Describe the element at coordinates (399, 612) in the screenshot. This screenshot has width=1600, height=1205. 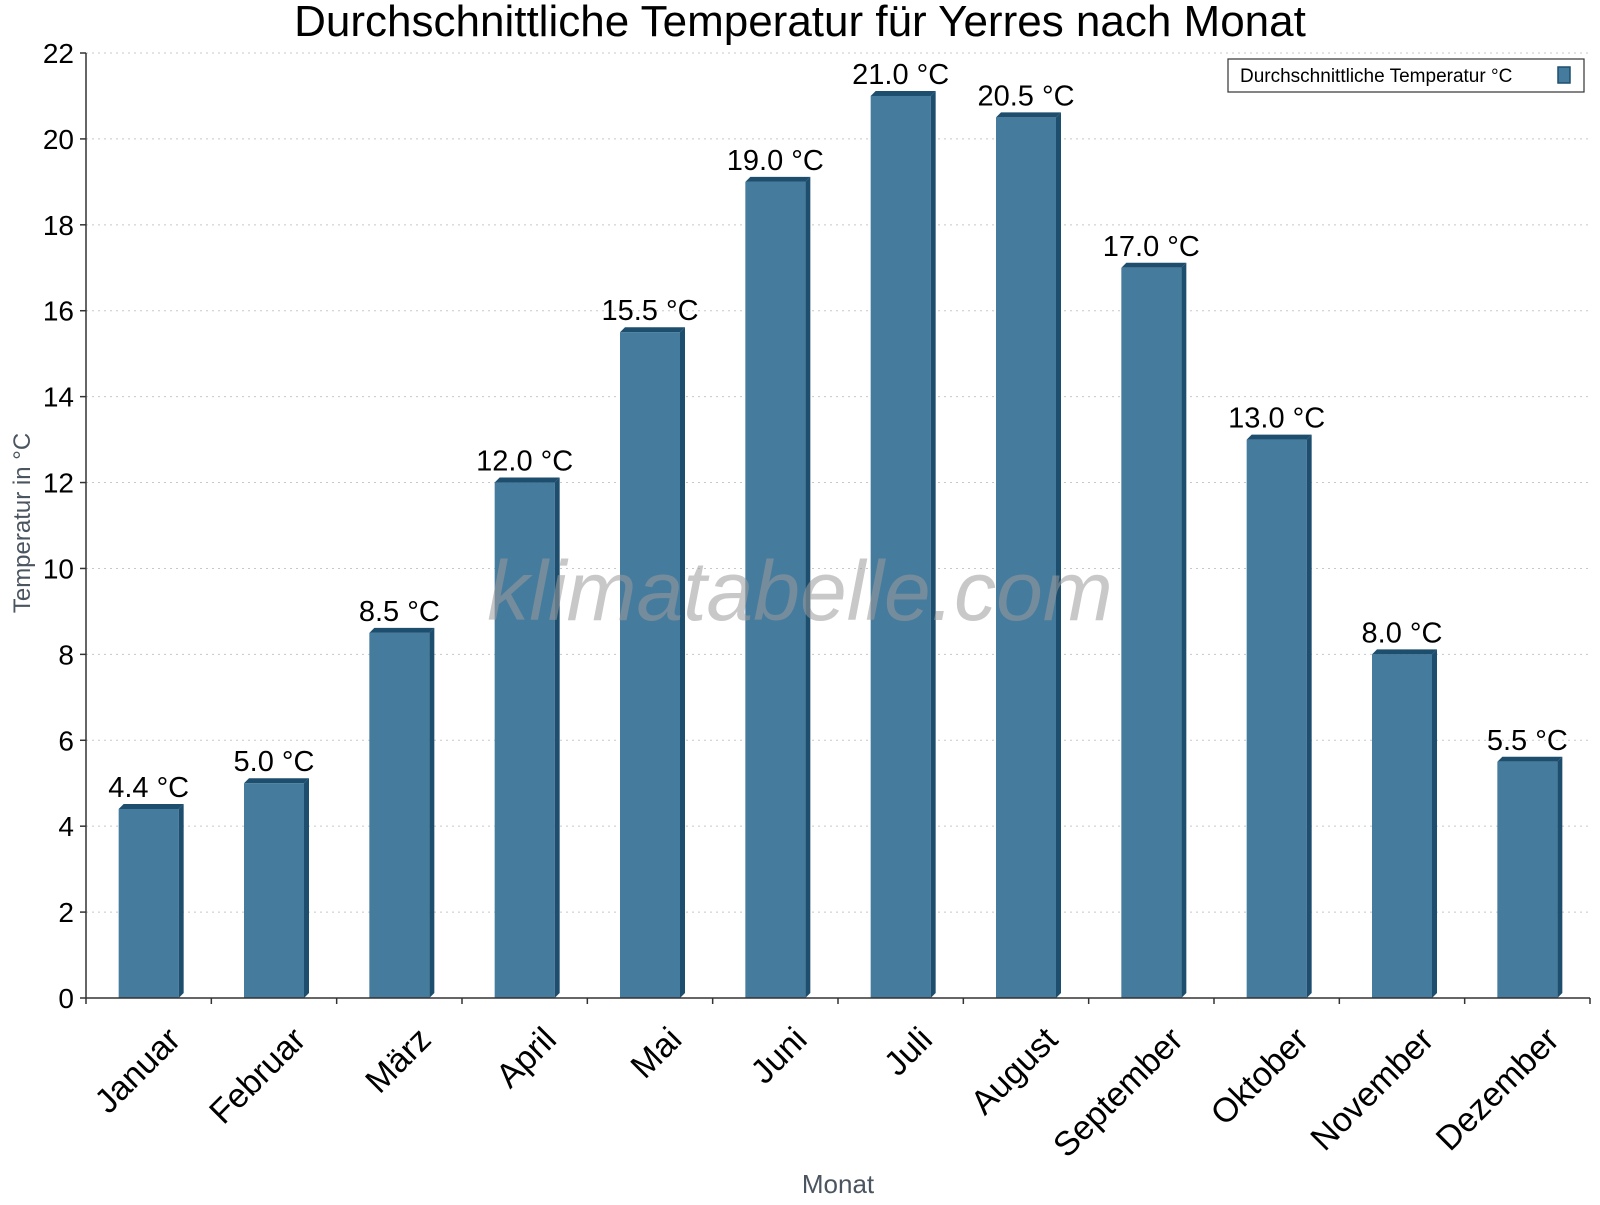
I see `data-label: 8.5 °C` at that location.